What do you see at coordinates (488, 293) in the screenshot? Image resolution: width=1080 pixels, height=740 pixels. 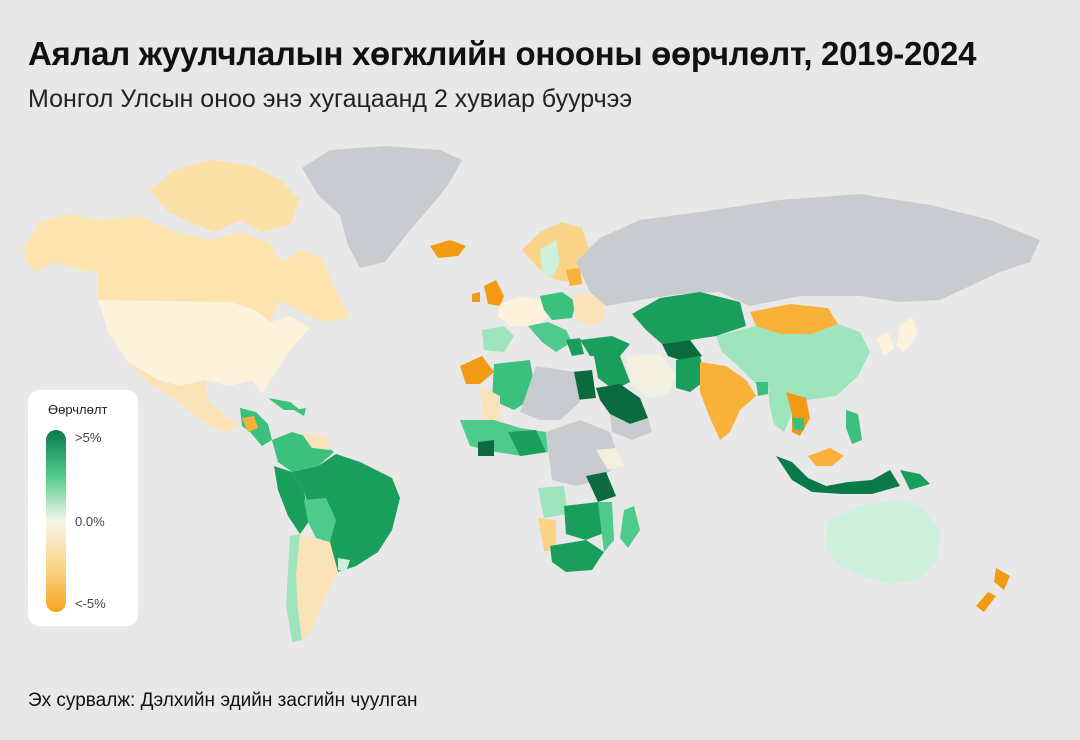 I see `region-uk-ireland` at bounding box center [488, 293].